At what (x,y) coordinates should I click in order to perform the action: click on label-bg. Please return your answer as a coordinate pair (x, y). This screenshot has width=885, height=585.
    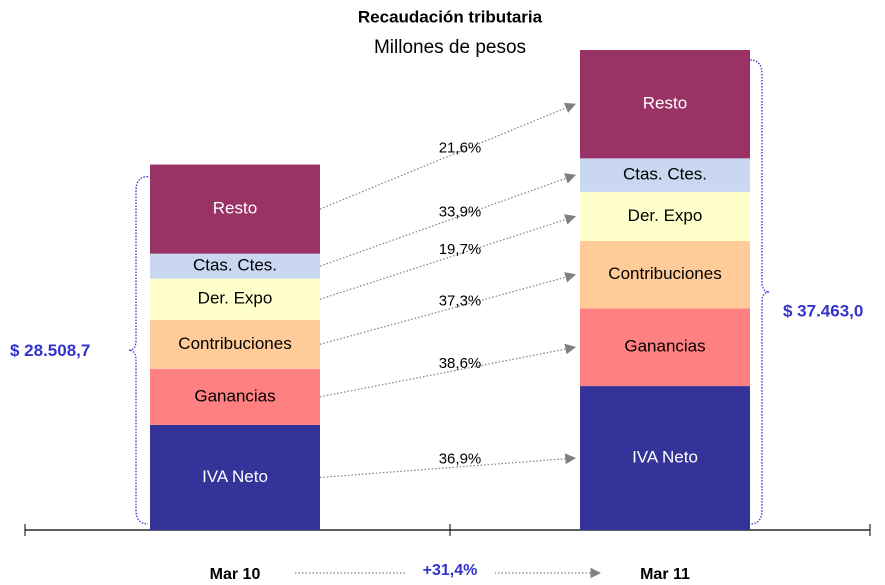
    Looking at the image, I should click on (450, 572).